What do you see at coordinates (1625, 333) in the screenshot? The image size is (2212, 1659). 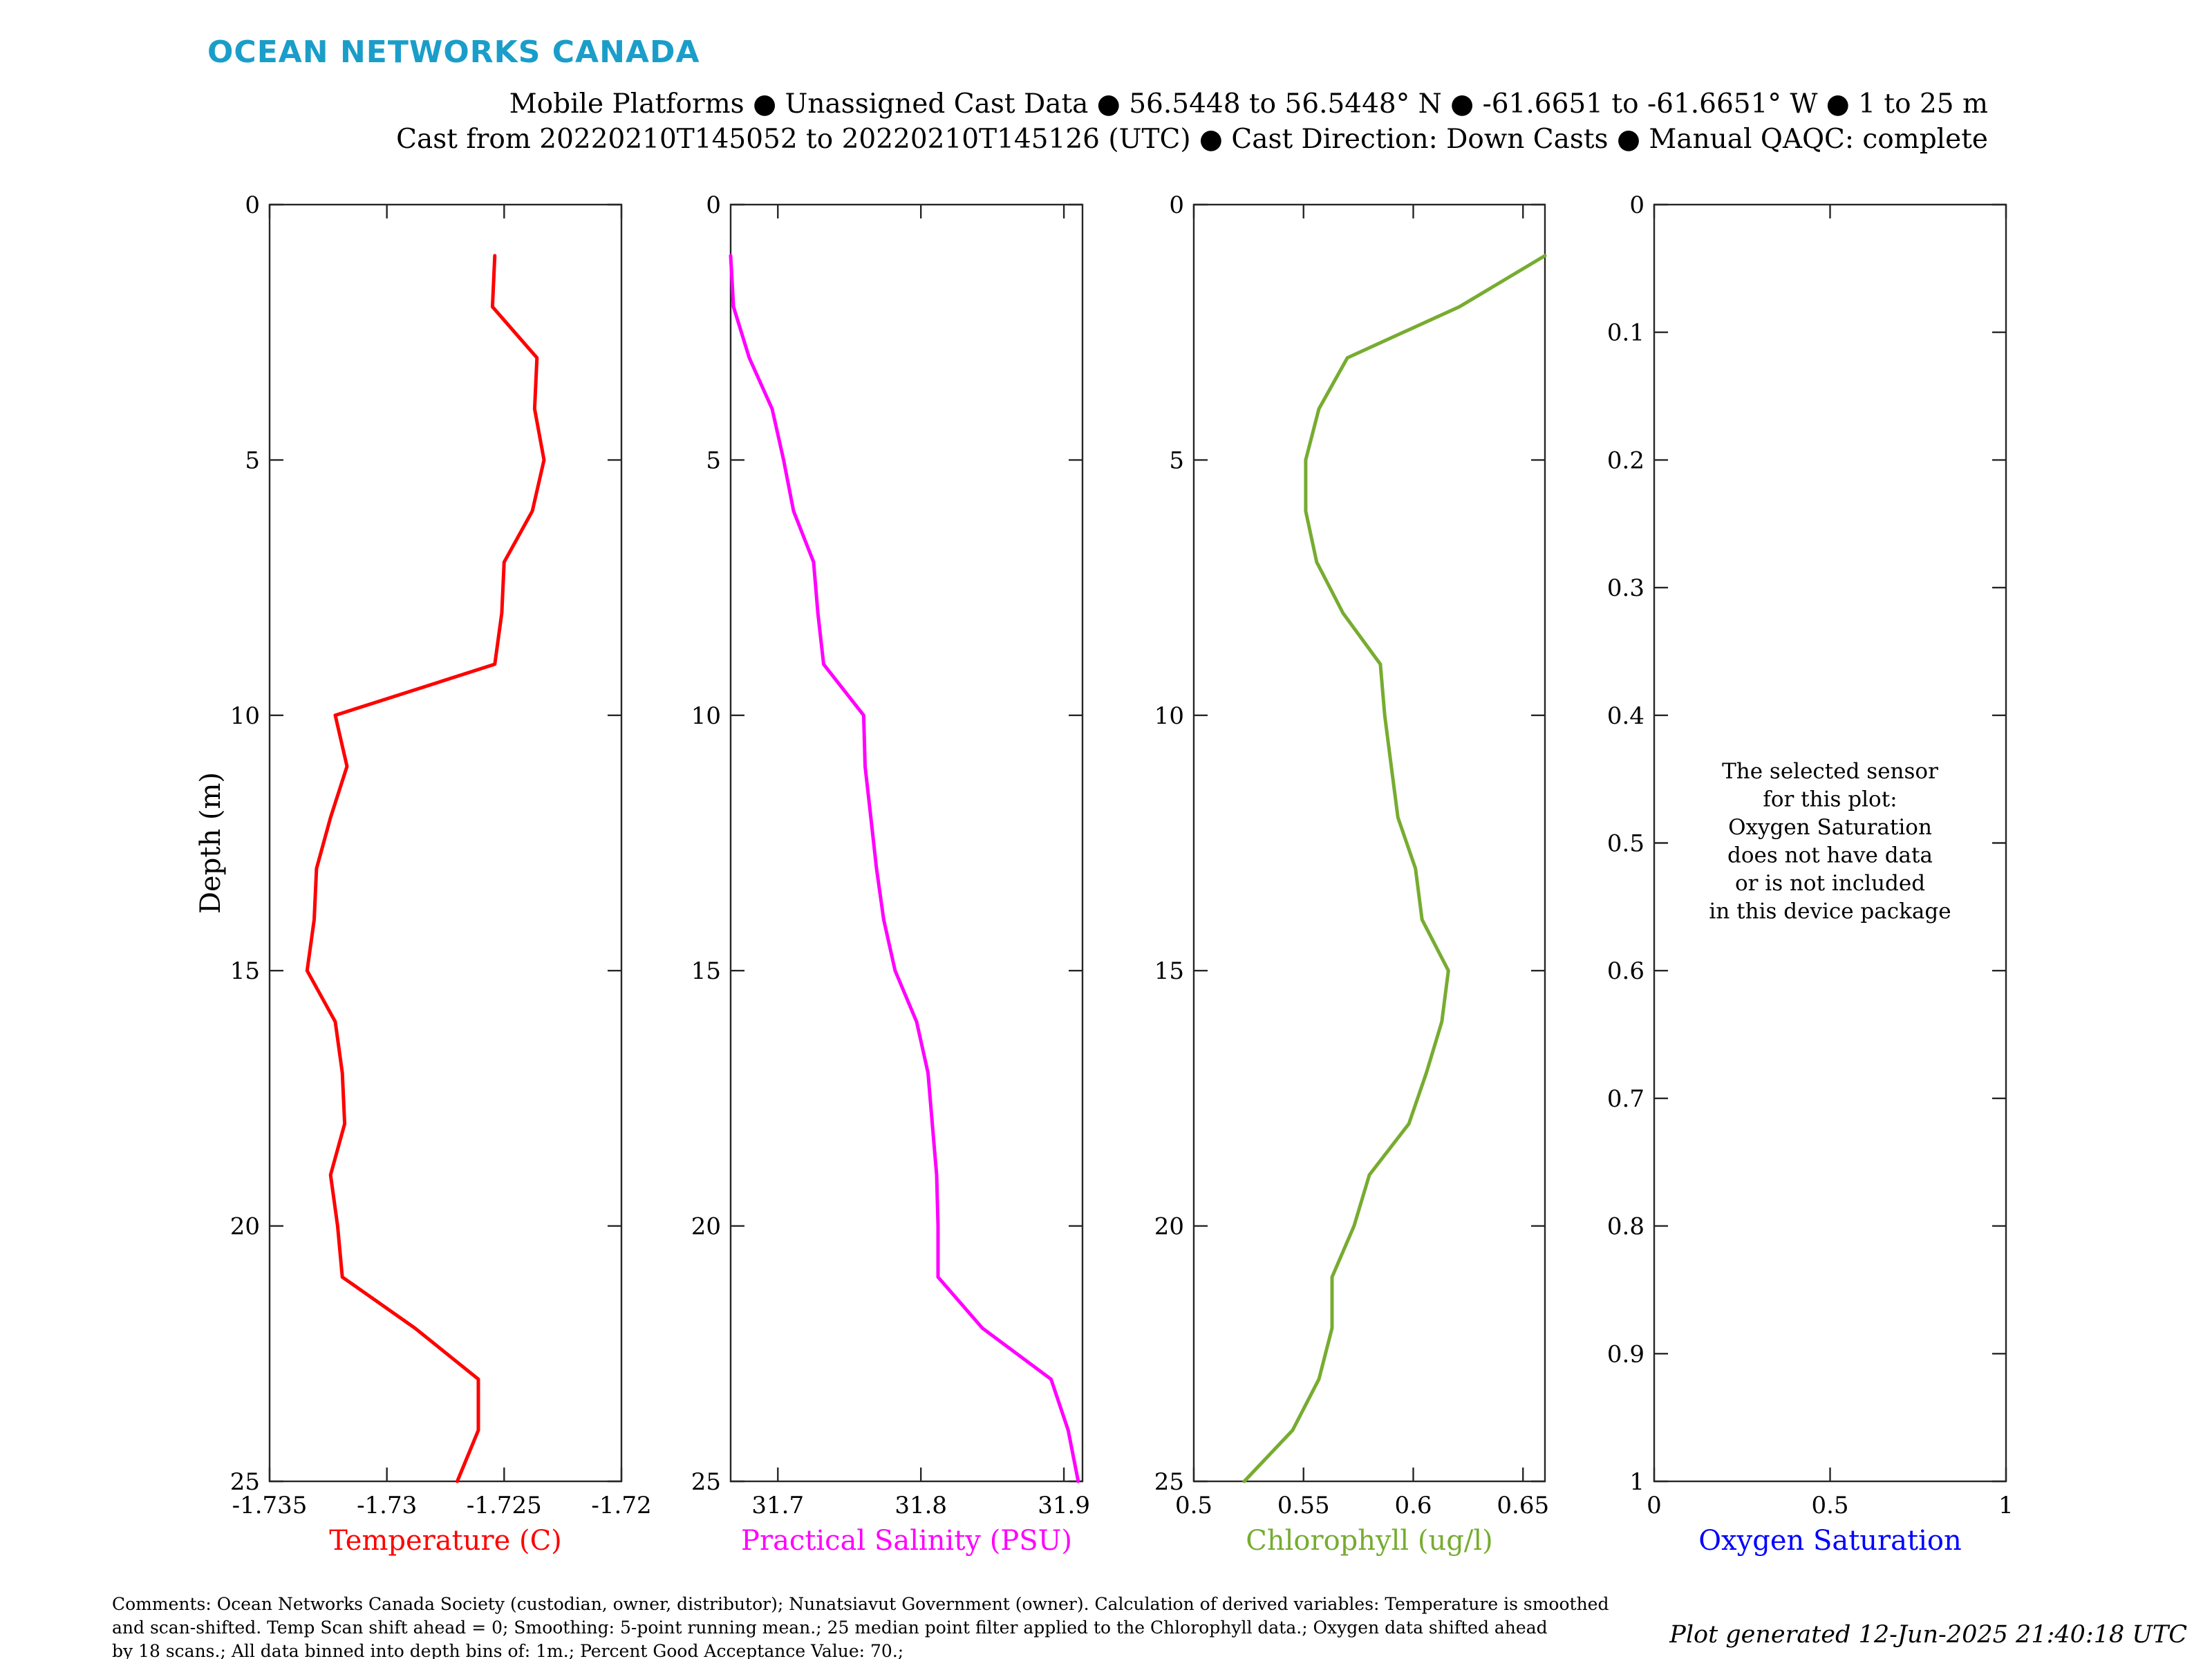 I see `y-tick-label: 0.1` at bounding box center [1625, 333].